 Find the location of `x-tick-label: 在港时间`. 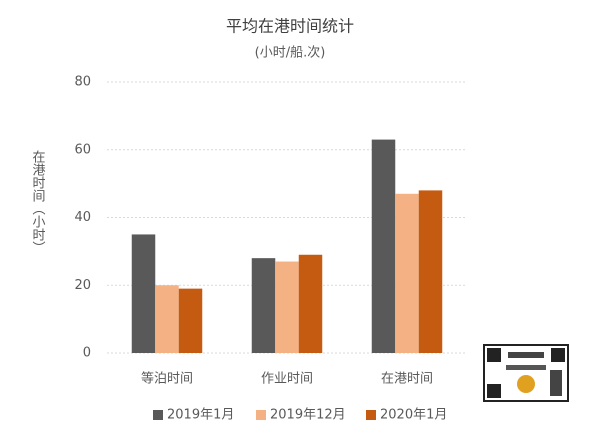

x-tick-label: 在港时间 is located at coordinates (407, 379).